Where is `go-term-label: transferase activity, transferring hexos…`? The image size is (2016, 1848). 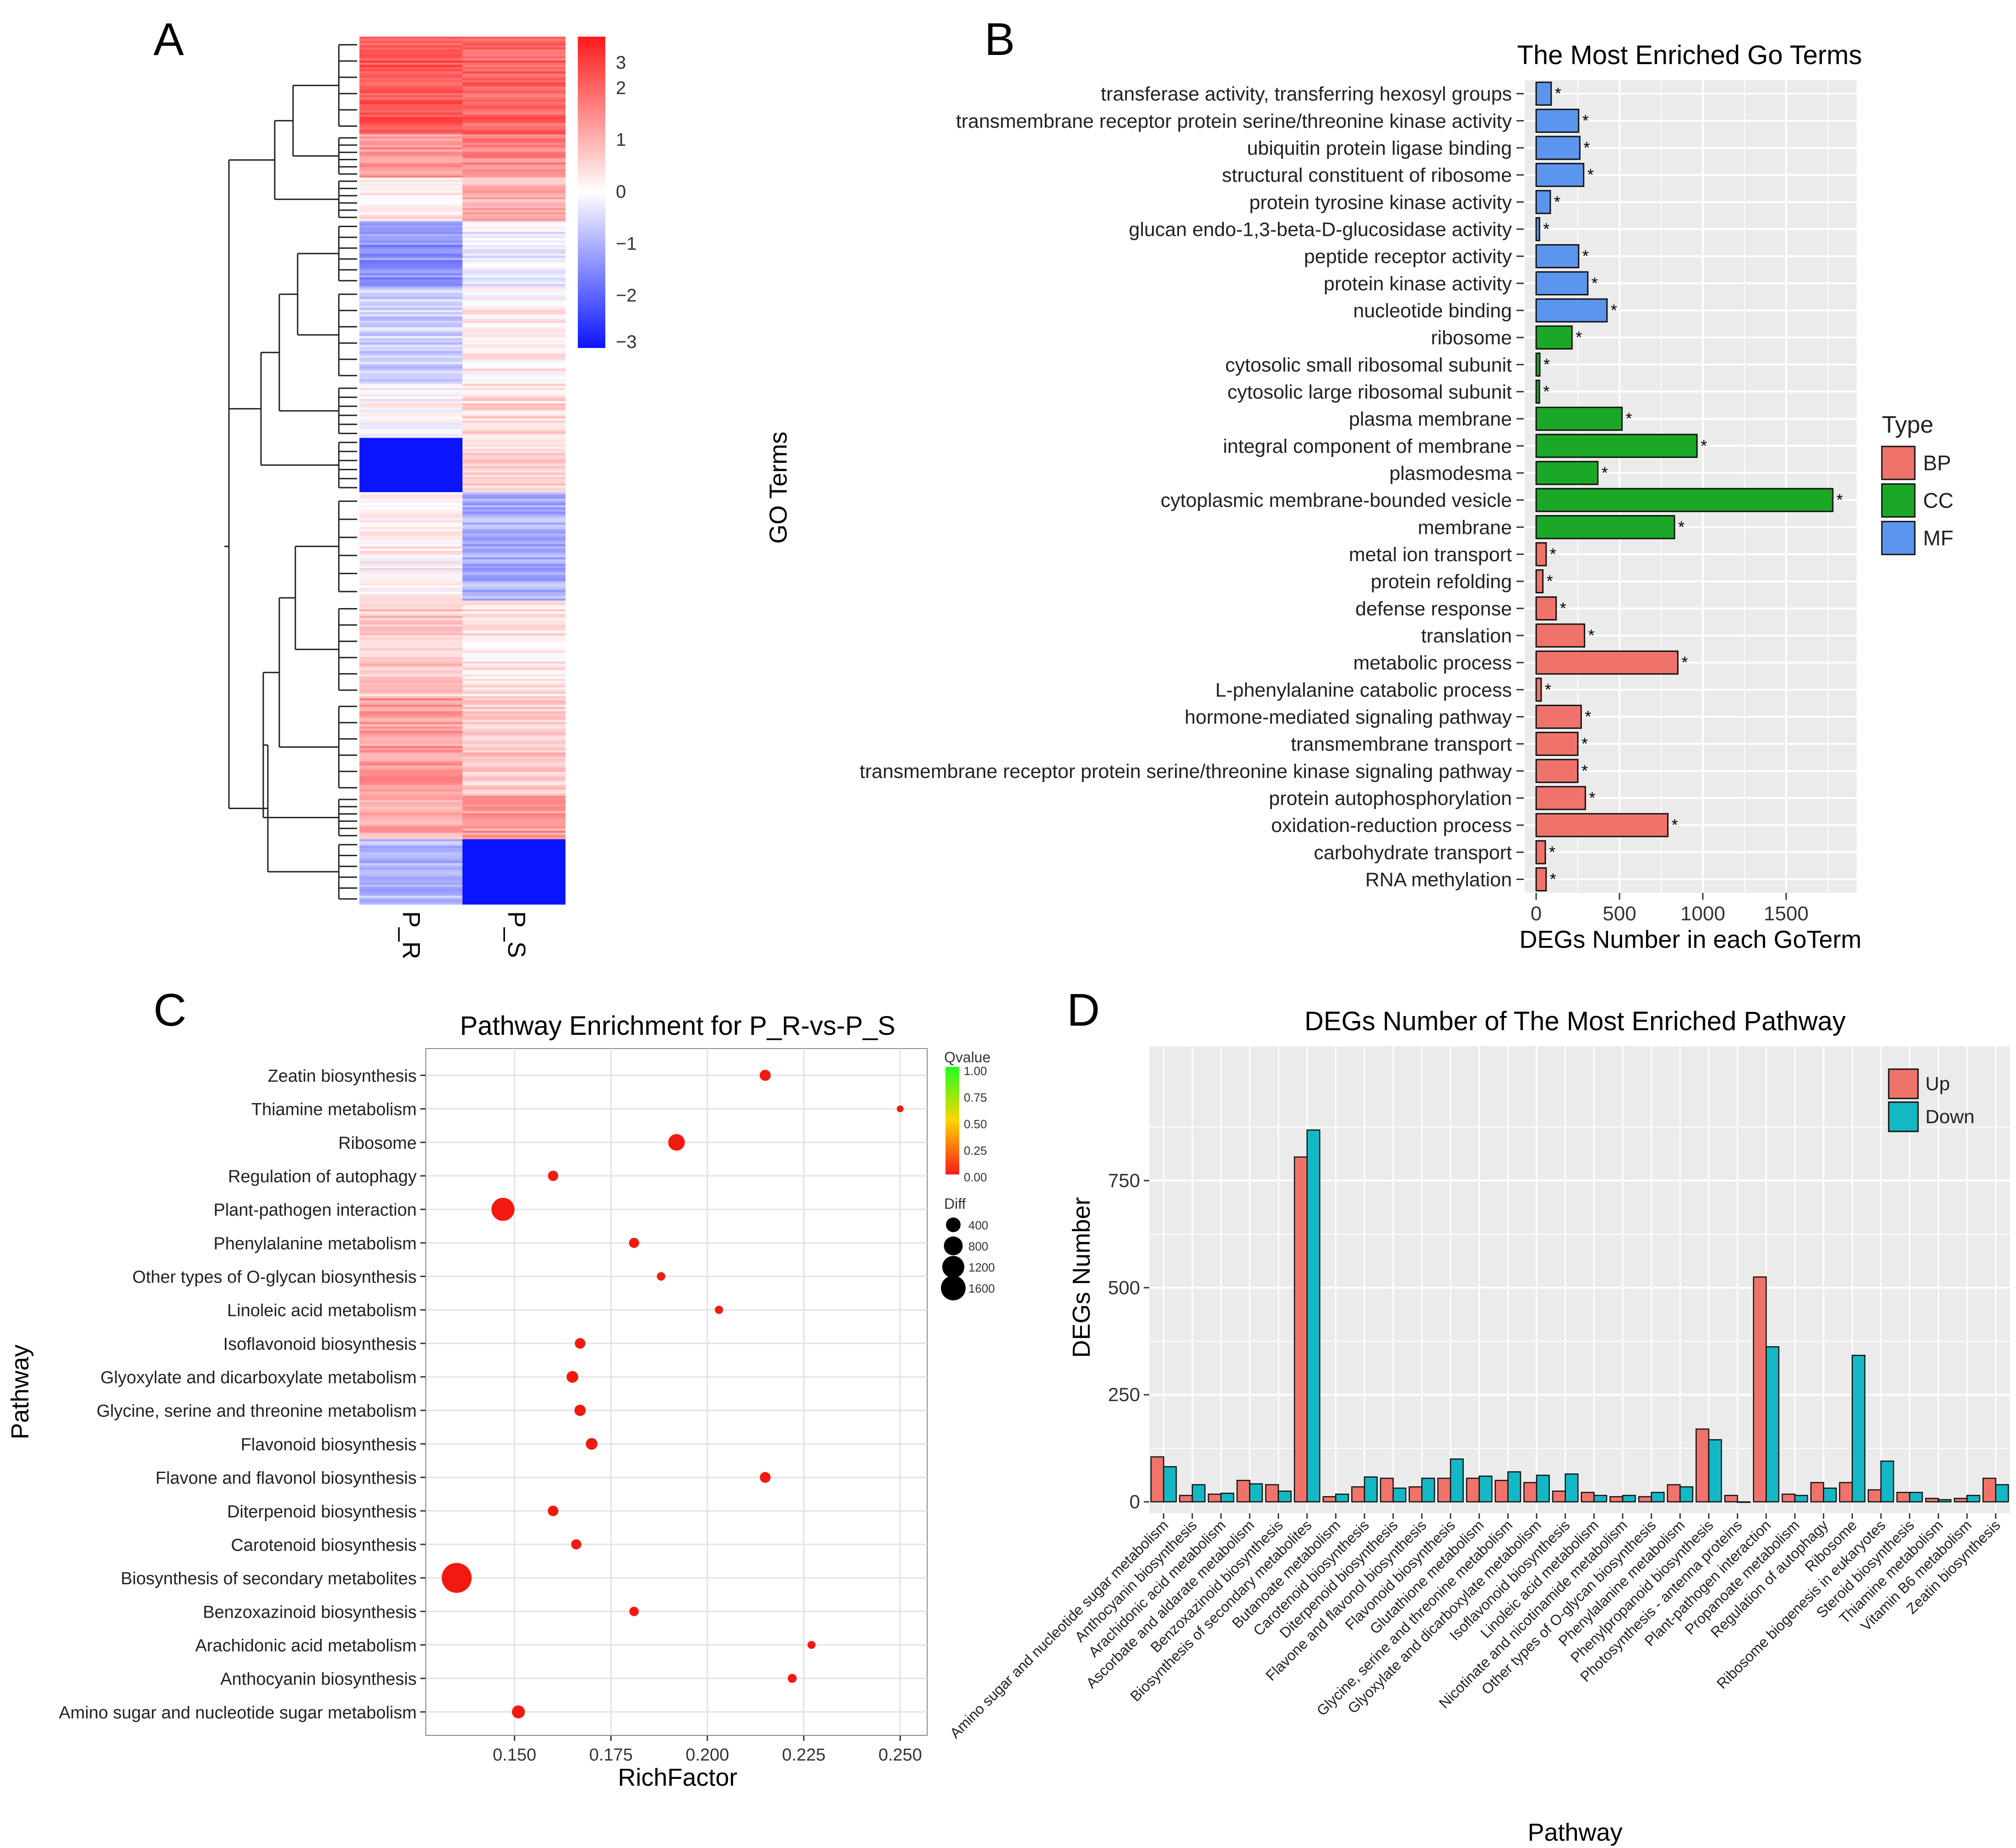
go-term-label: transferase activity, transferring hexos… is located at coordinates (1306, 94).